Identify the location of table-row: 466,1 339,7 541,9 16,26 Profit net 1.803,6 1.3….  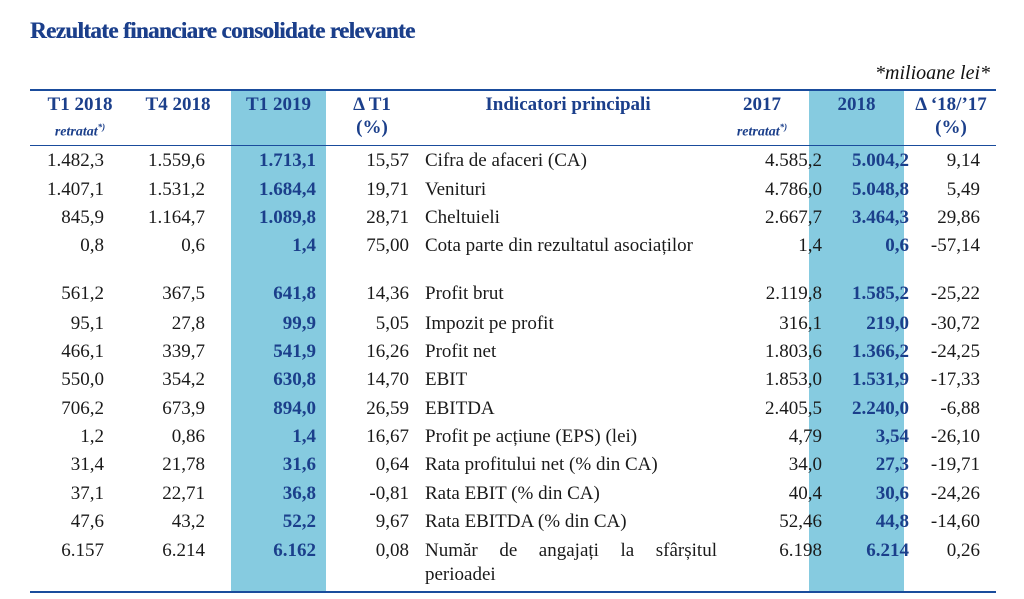
(513, 351).